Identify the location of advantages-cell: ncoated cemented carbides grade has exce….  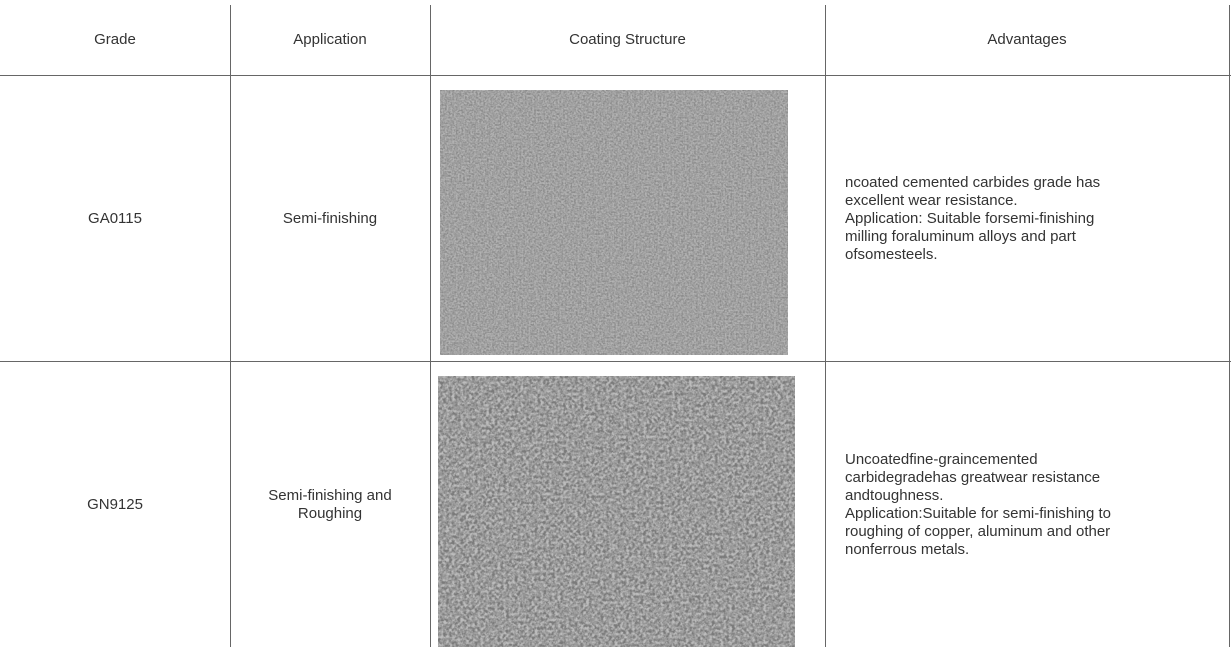
(1035, 218).